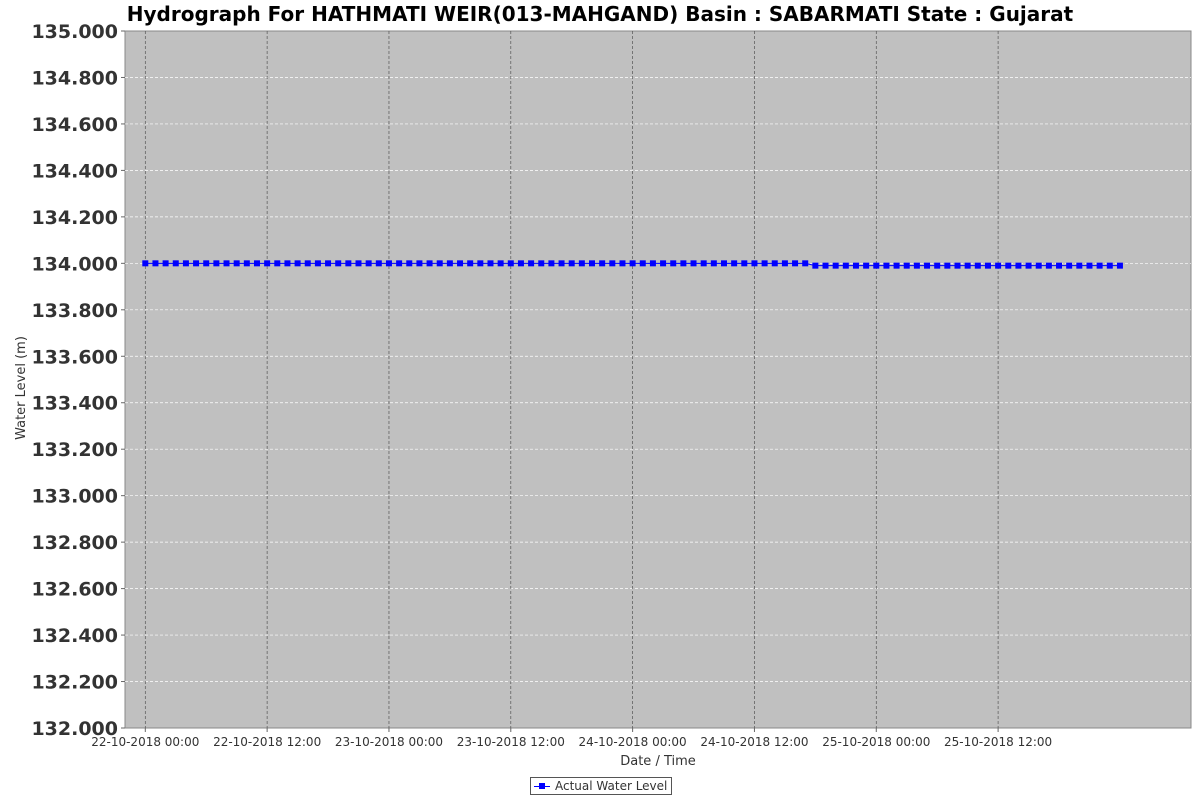  I want to click on y-tick-label: 135.000, so click(74, 32).